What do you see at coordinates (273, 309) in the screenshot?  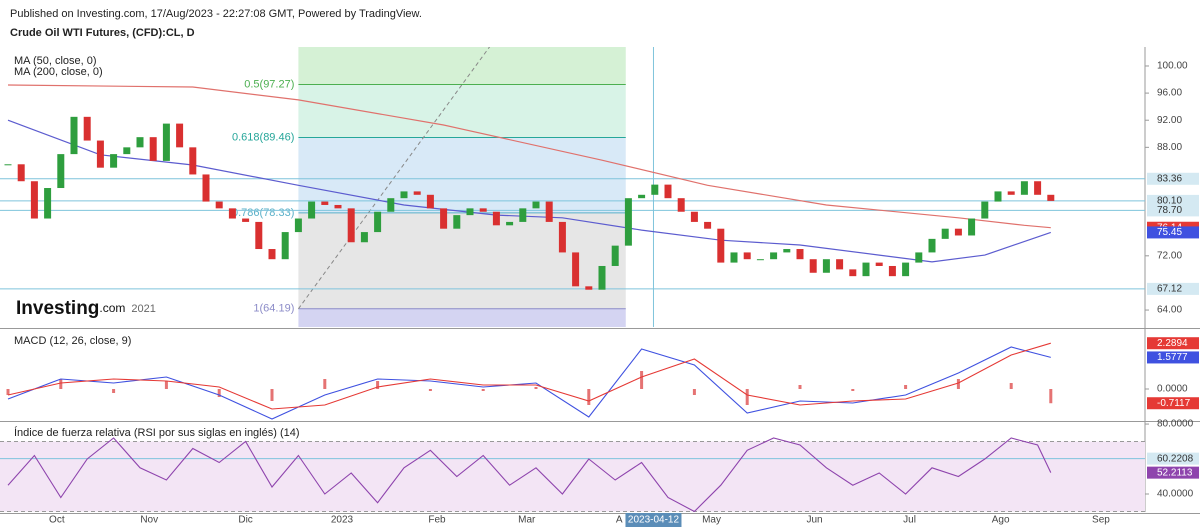 I see `fib-level-label: 1(64.19)` at bounding box center [273, 309].